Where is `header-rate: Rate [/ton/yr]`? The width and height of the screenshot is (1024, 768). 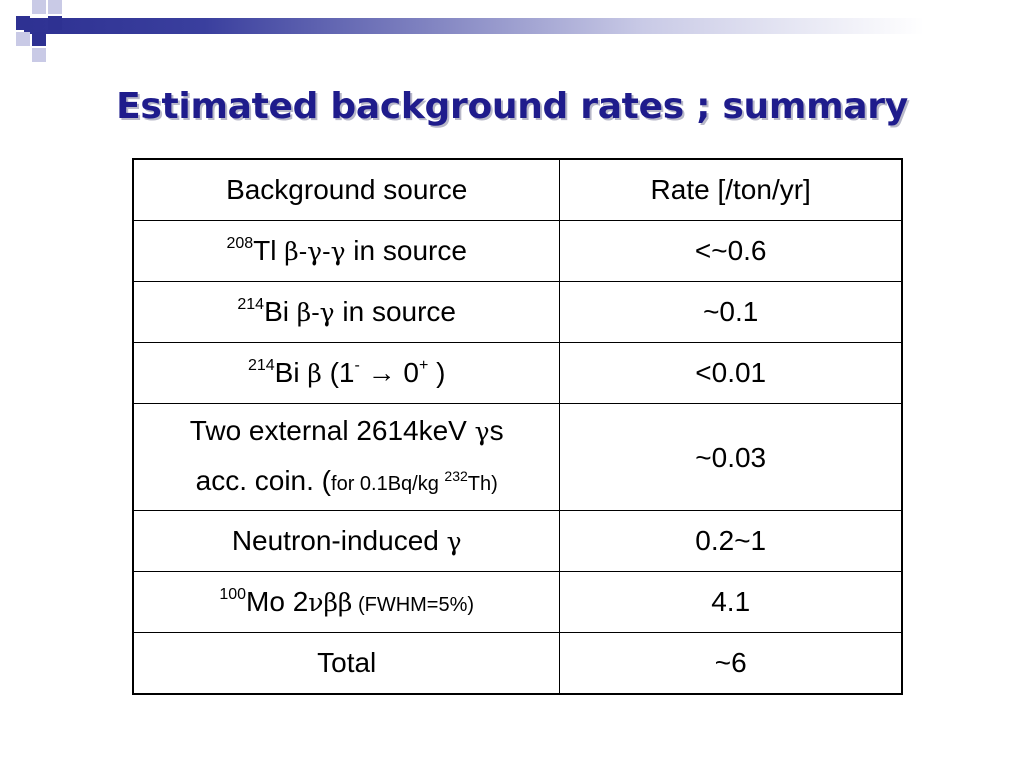
header-rate: Rate [/ton/yr] is located at coordinates (731, 189).